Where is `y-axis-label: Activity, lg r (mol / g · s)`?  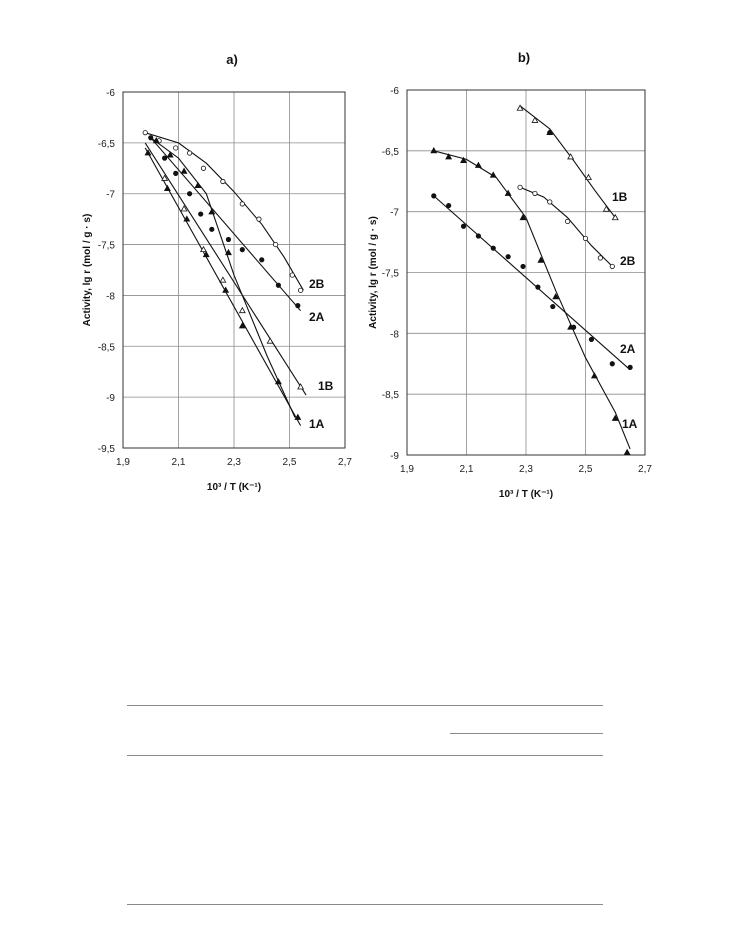 y-axis-label: Activity, lg r (mol / g · s) is located at coordinates (373, 272).